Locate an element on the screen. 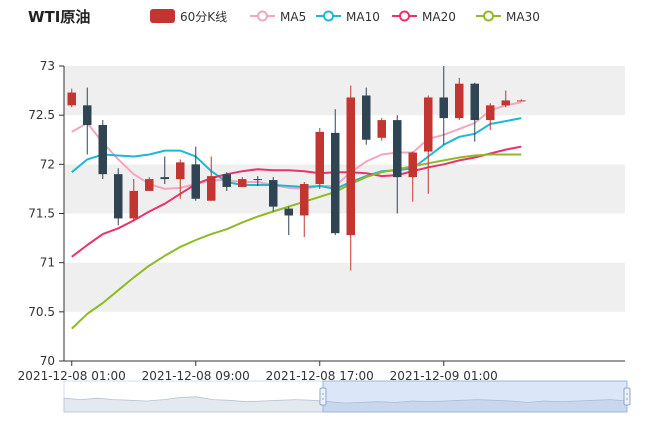 Image resolution: width=650 pixels, height=423 pixels. slider-handle-left is located at coordinates (323, 396).